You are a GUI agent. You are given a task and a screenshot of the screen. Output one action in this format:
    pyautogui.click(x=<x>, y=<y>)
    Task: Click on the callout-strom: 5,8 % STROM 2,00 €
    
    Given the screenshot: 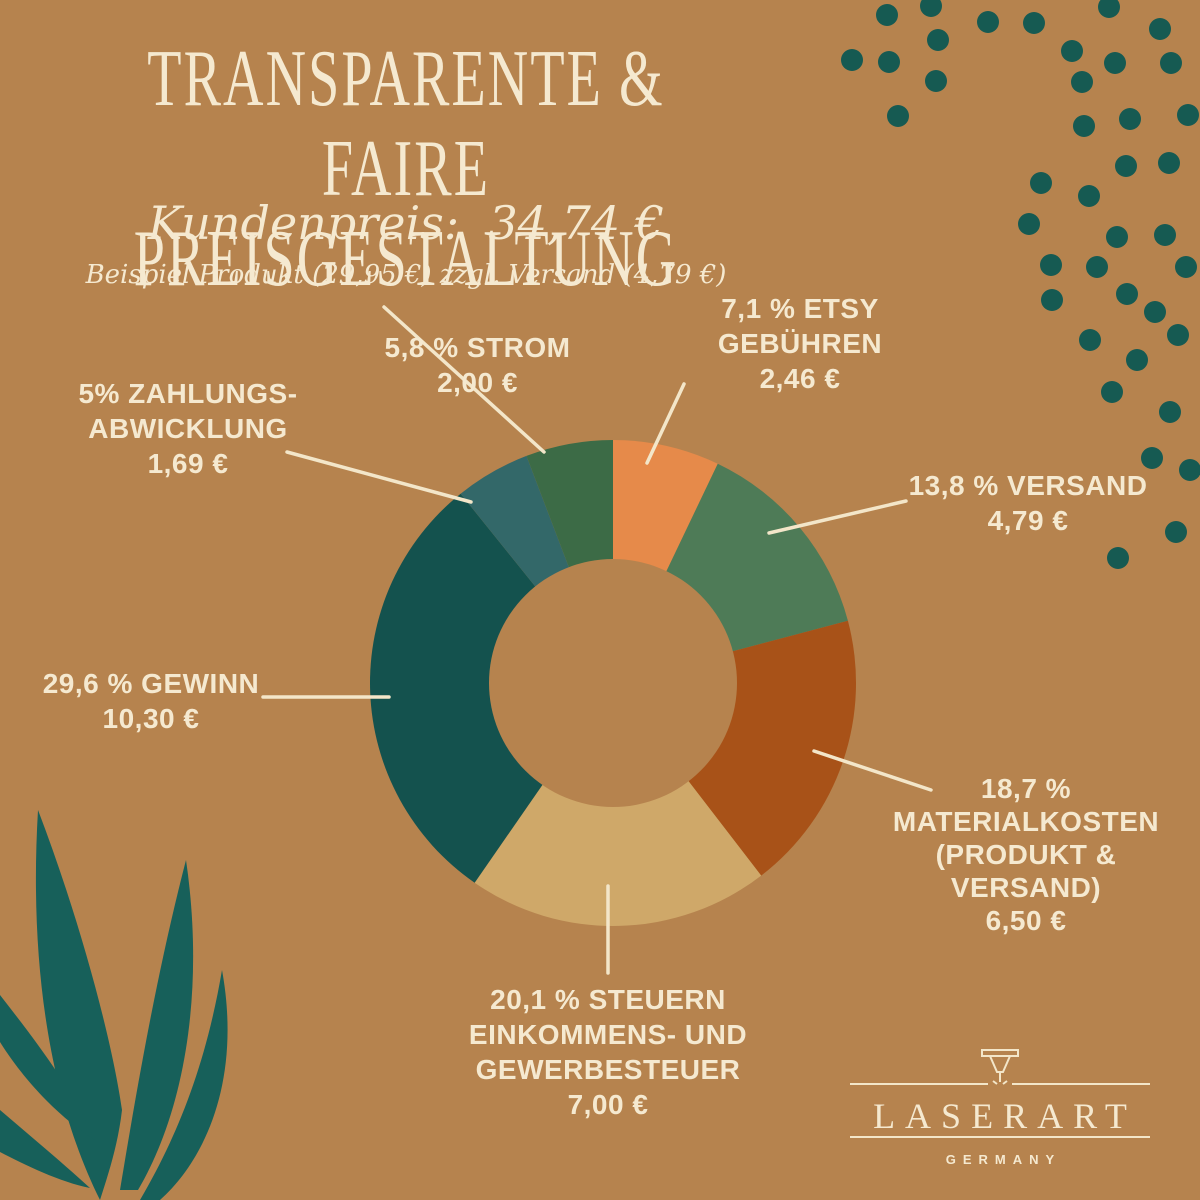 What is the action you would take?
    pyautogui.click(x=477, y=365)
    